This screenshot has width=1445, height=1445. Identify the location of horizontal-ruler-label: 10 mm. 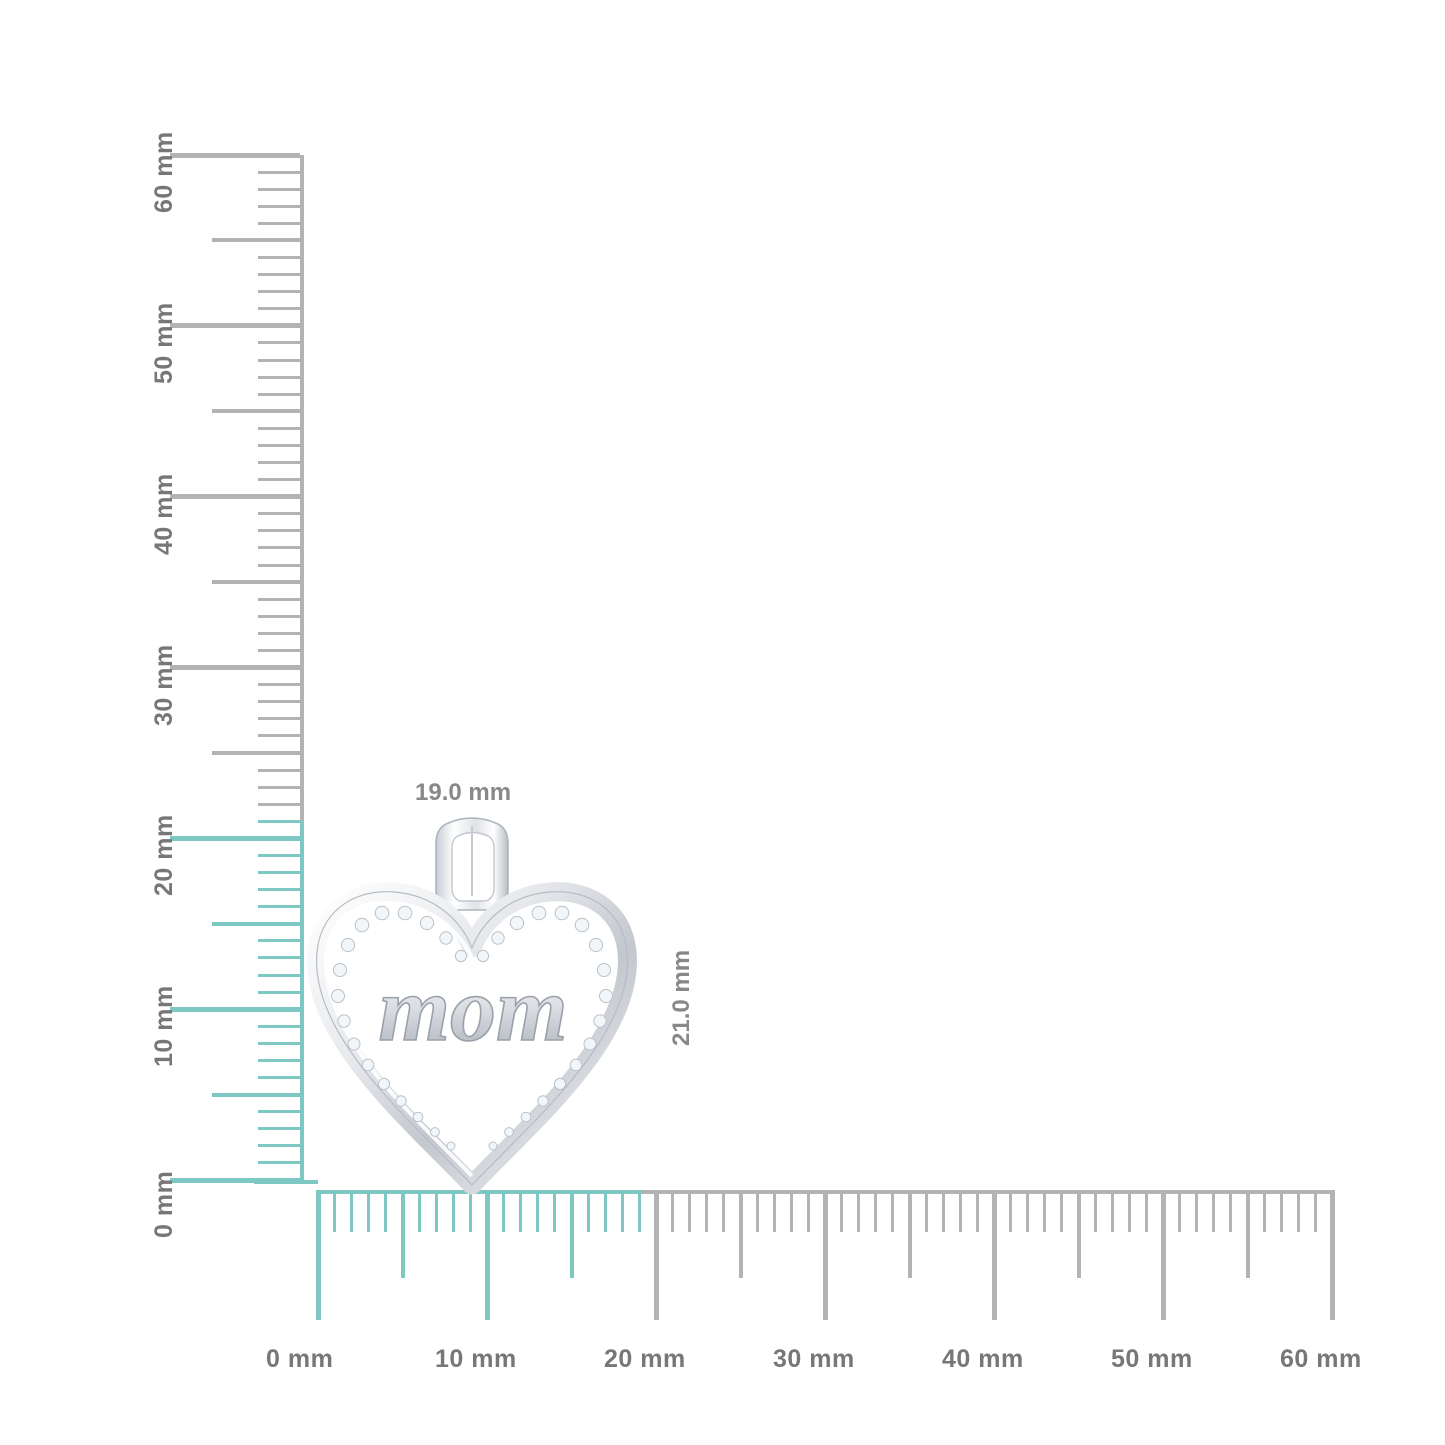
(476, 1359).